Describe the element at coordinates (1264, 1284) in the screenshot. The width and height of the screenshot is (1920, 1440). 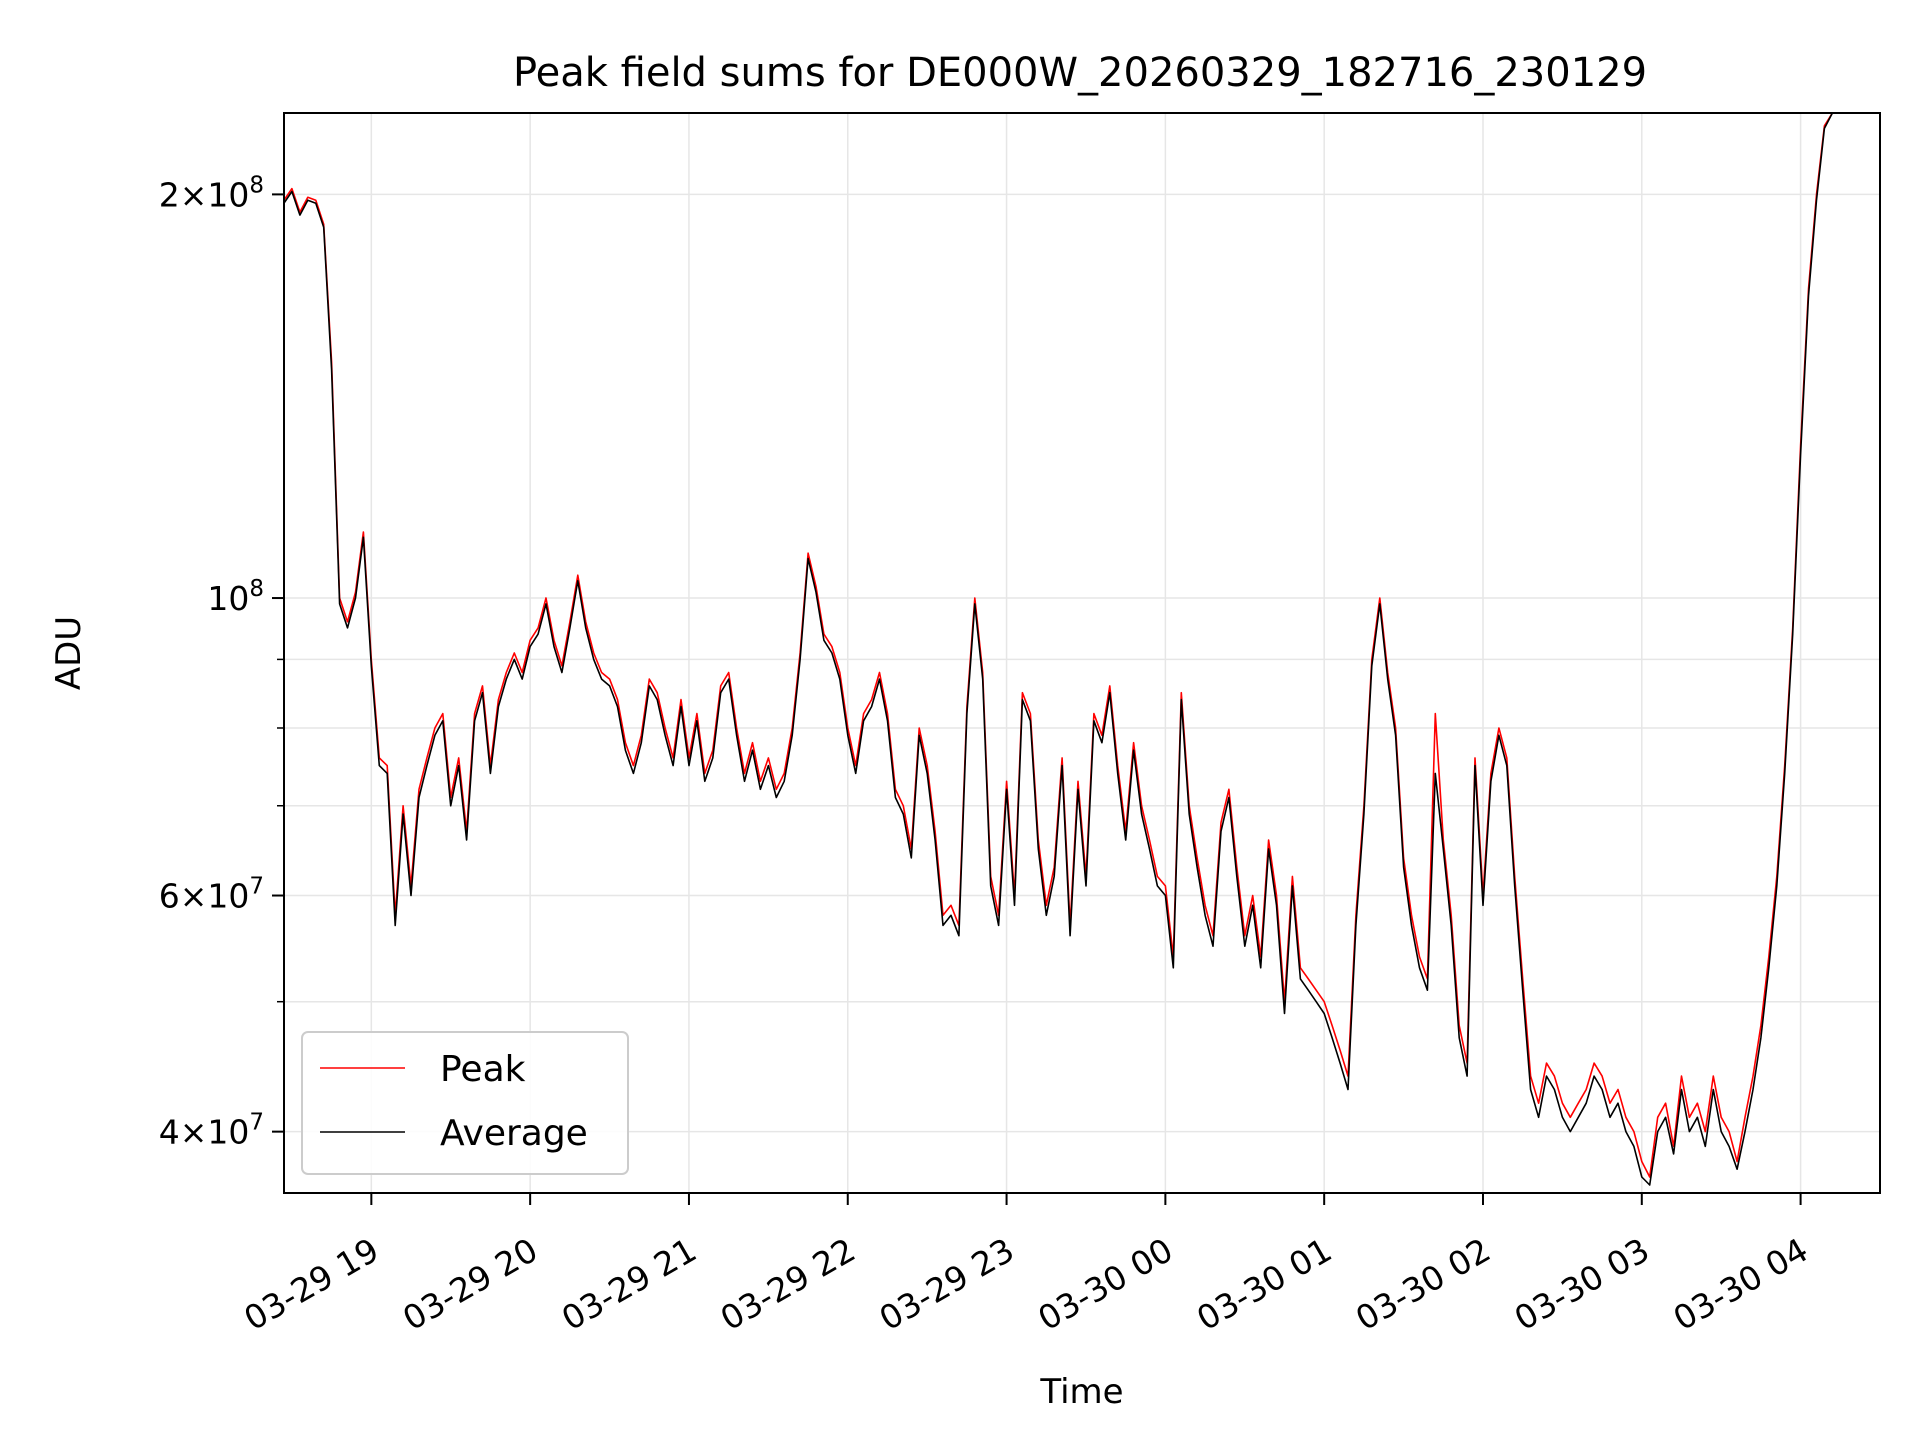
I see `x-tick-label: 03-30 01` at that location.